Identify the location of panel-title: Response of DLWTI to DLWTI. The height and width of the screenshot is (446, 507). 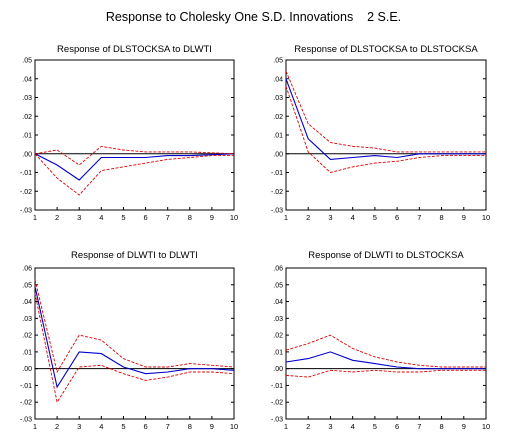
(134, 255).